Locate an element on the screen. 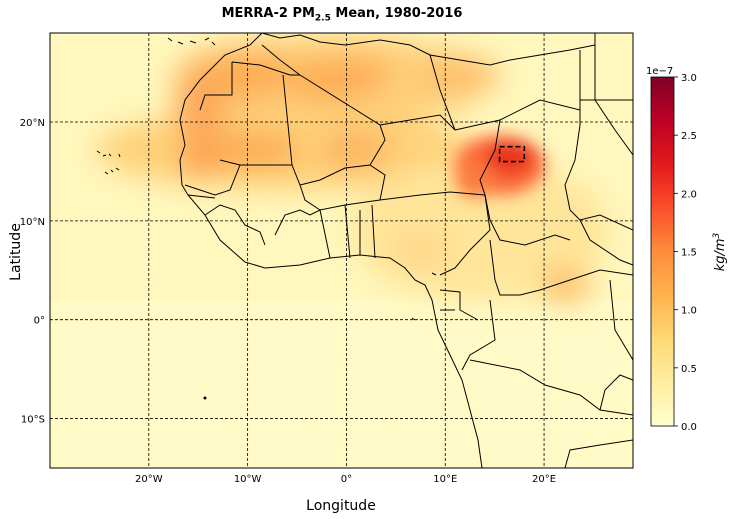  canary-islands is located at coordinates (191, 41).